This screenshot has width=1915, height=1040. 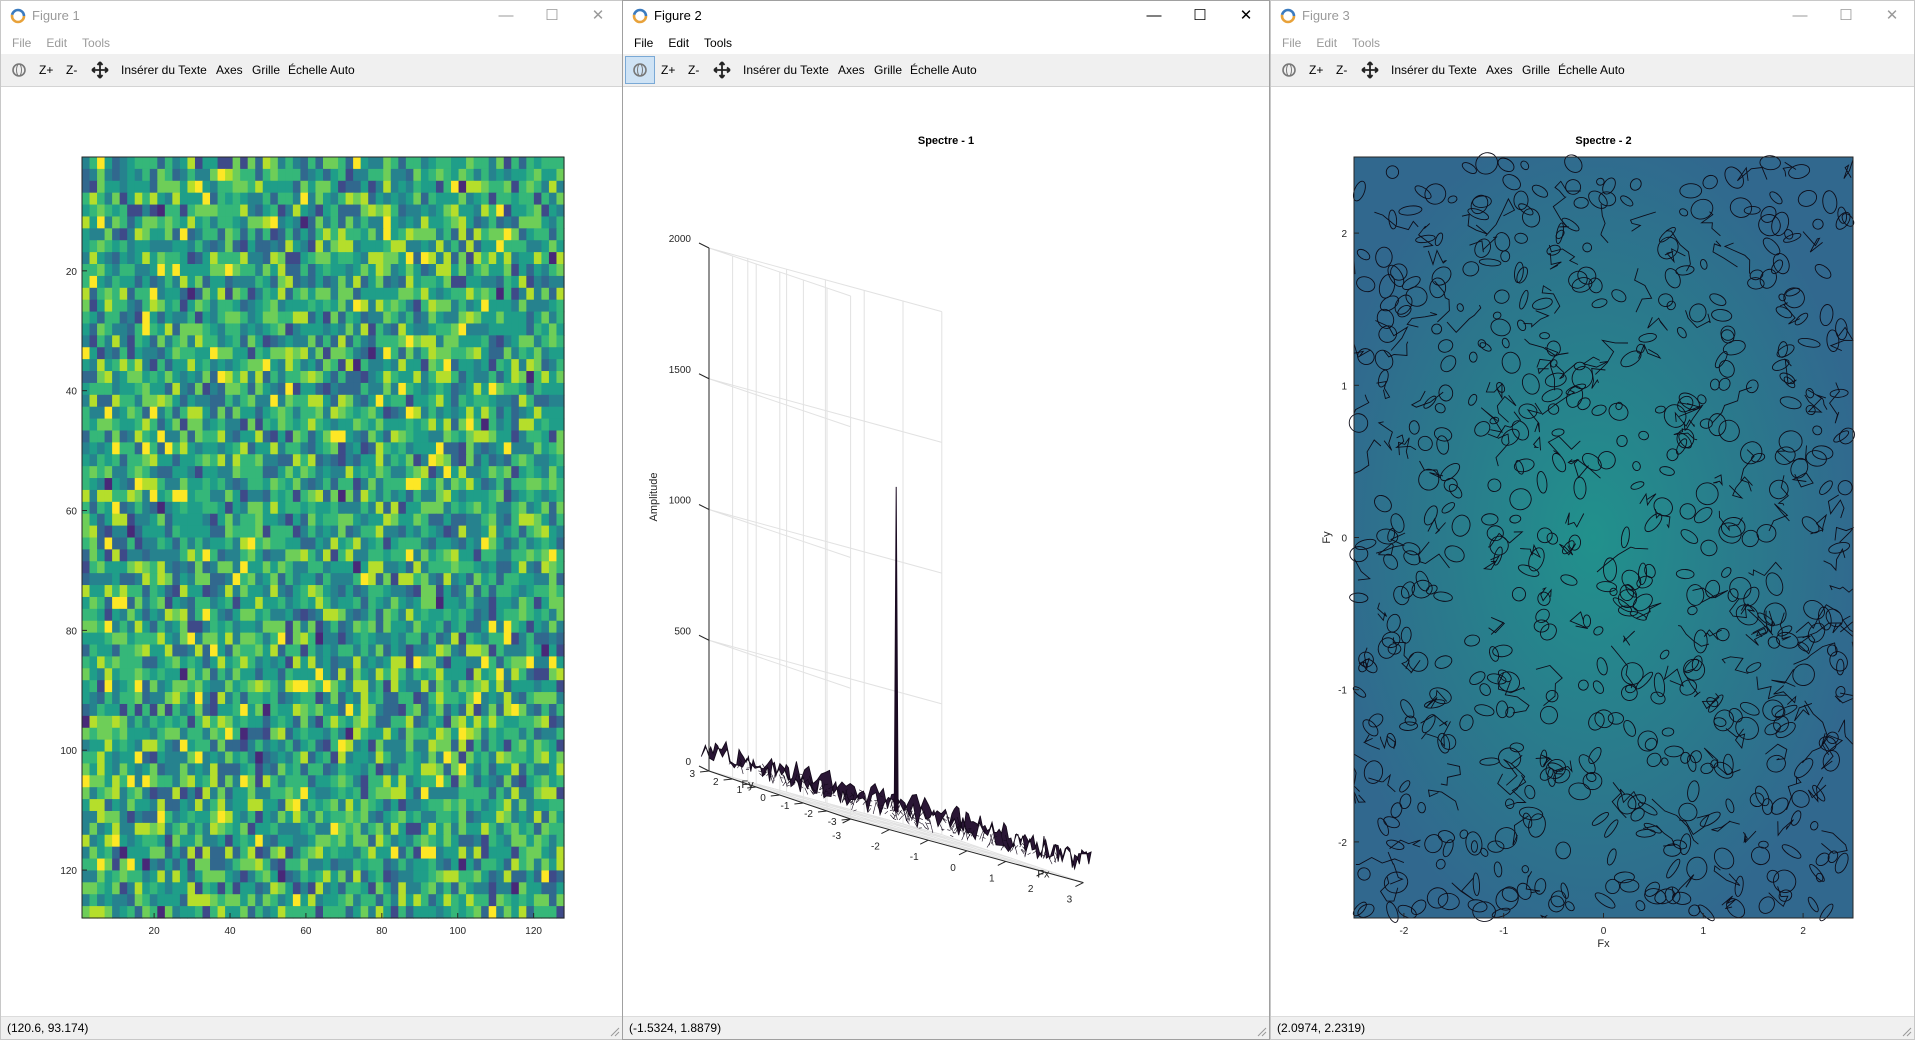 What do you see at coordinates (382, 931) in the screenshot?
I see `x-tick-label: 80` at bounding box center [382, 931].